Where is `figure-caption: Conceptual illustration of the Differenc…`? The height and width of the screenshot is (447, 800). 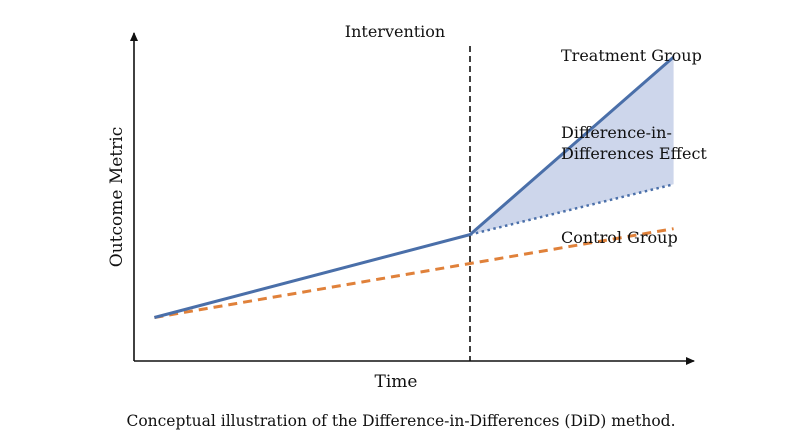
figure-caption: Conceptual illustration of the Differenc… is located at coordinates (400, 421).